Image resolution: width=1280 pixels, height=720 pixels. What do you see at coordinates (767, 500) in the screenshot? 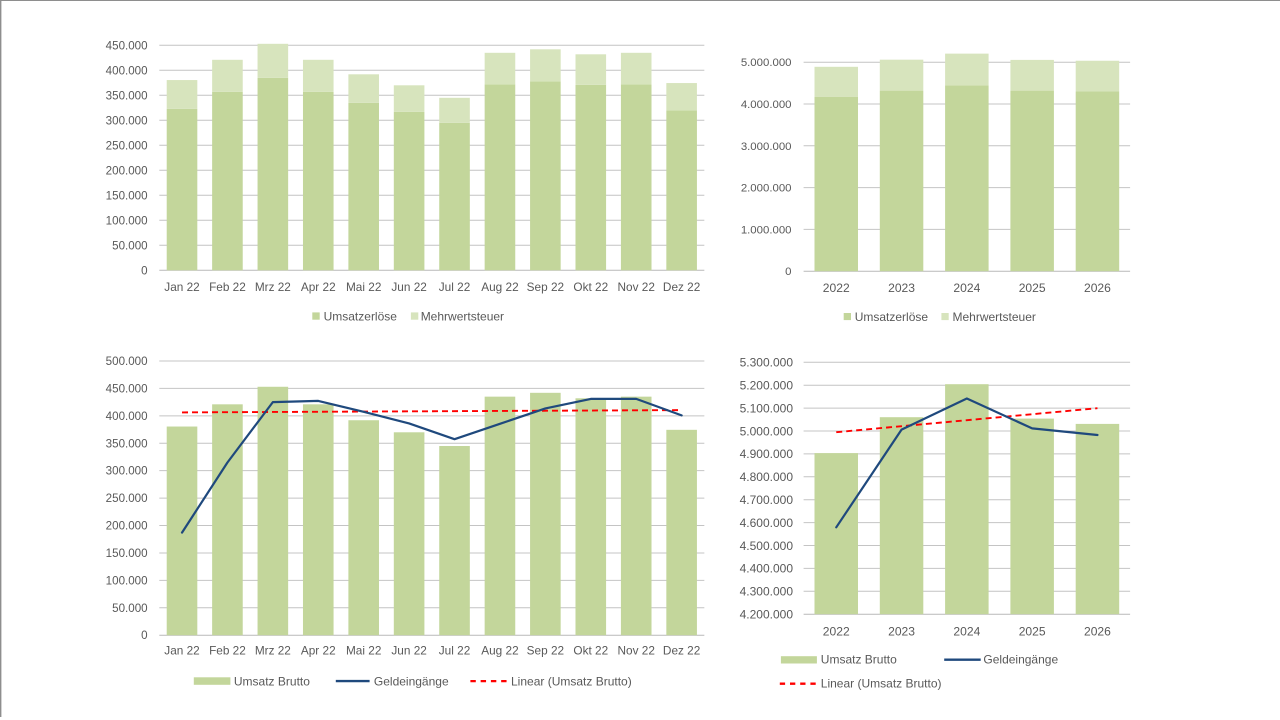
I see `svg-text: 4.700.000` at bounding box center [767, 500].